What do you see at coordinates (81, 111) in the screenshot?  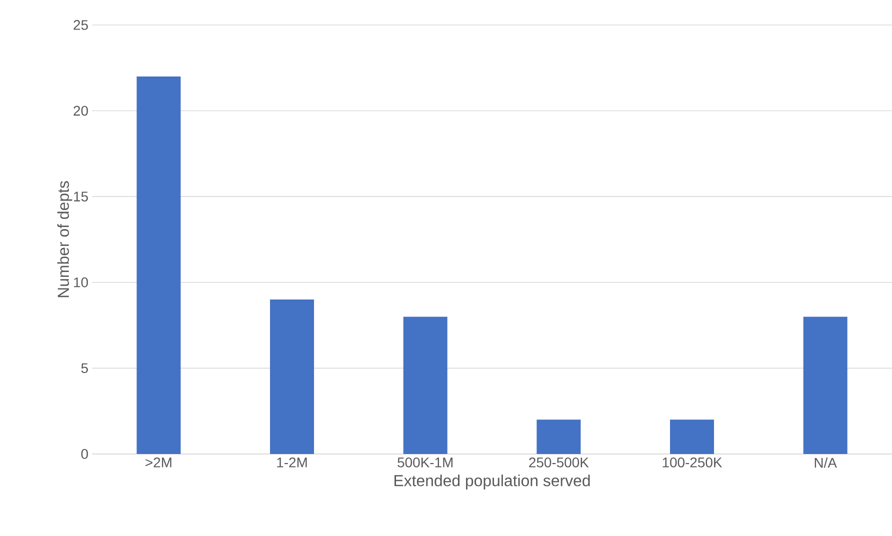 I see `y-tick-label: 20` at bounding box center [81, 111].